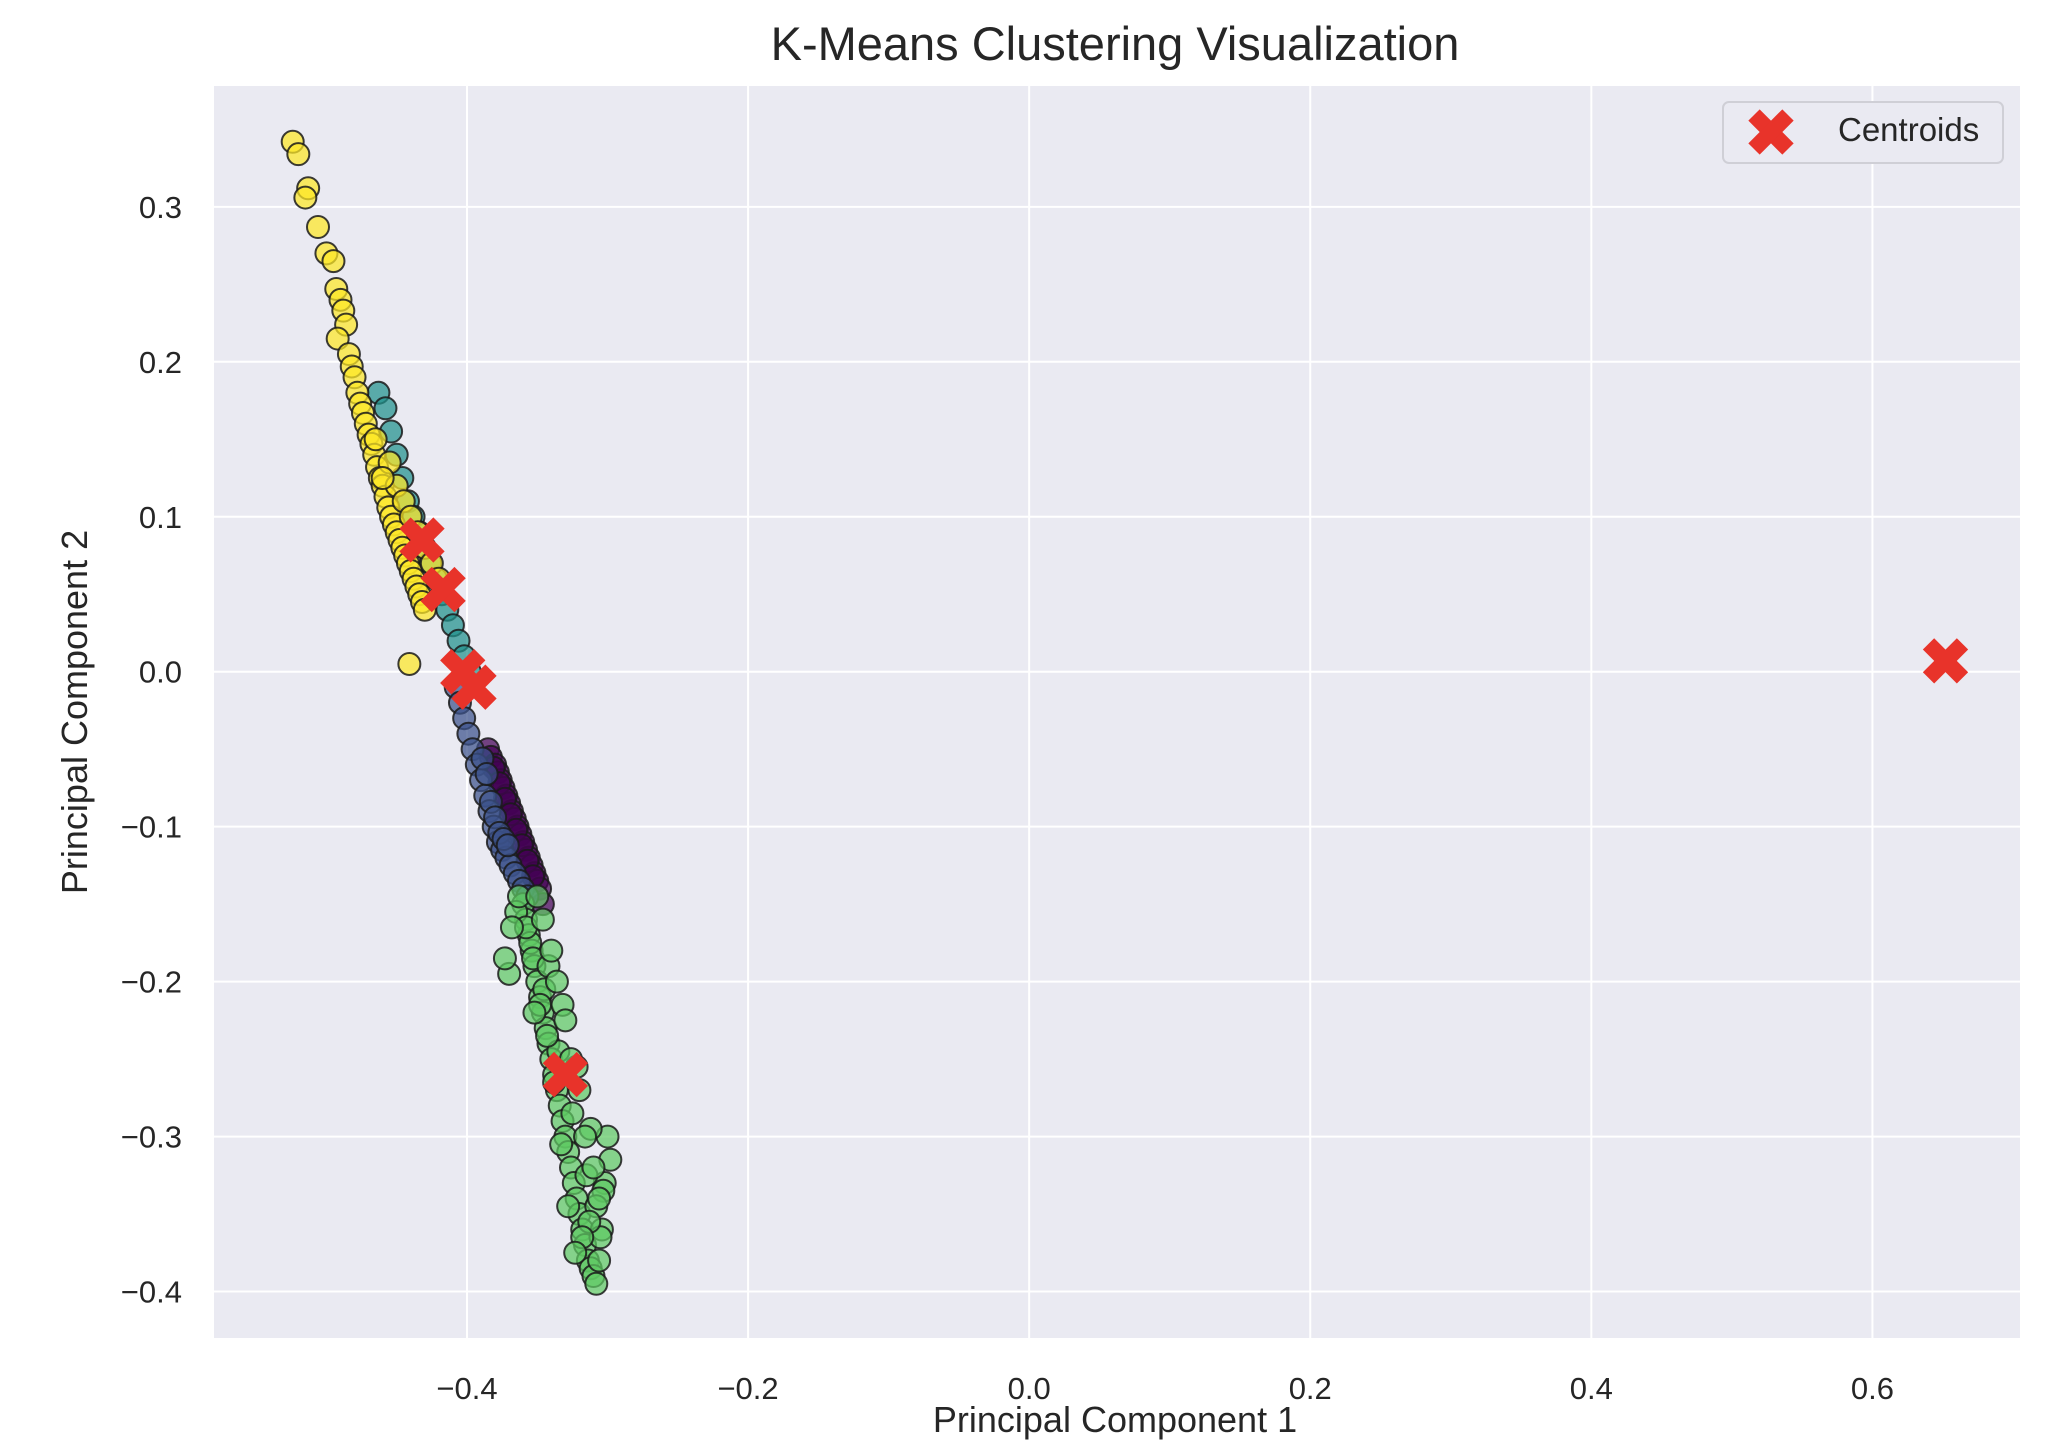 This screenshot has height=1447, width=2060. Describe the element at coordinates (151, 1137) in the screenshot. I see `y-tick-label: −0.3` at that location.